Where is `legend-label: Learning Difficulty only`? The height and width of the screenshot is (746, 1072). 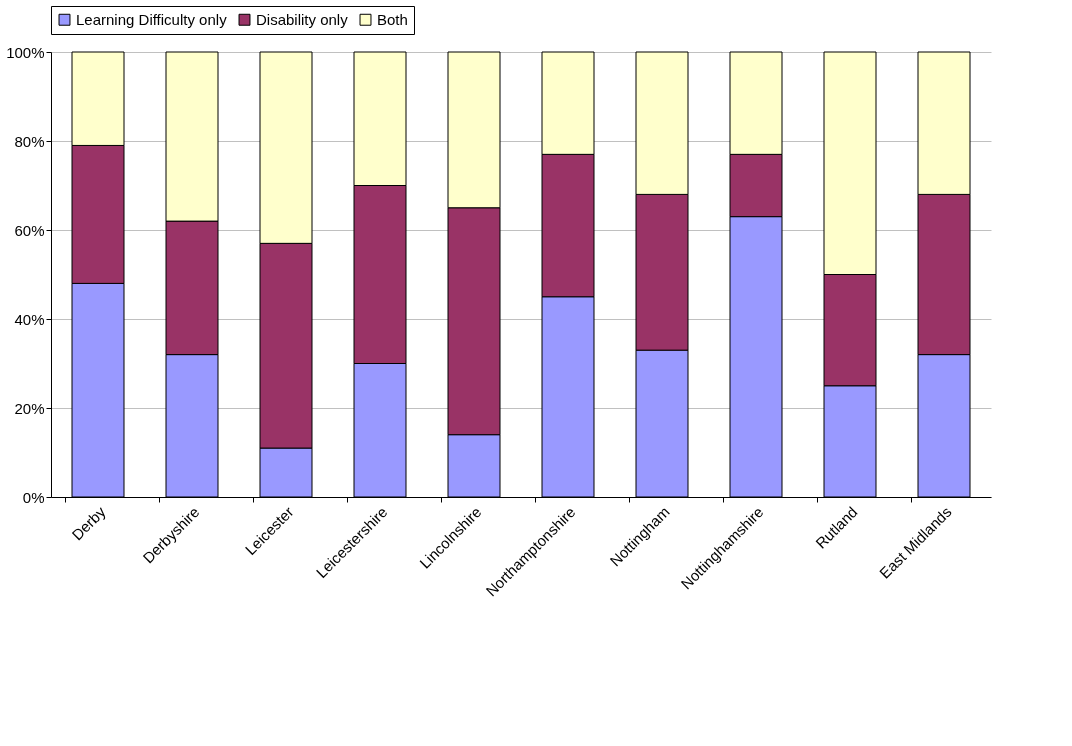 legend-label: Learning Difficulty only is located at coordinates (152, 19).